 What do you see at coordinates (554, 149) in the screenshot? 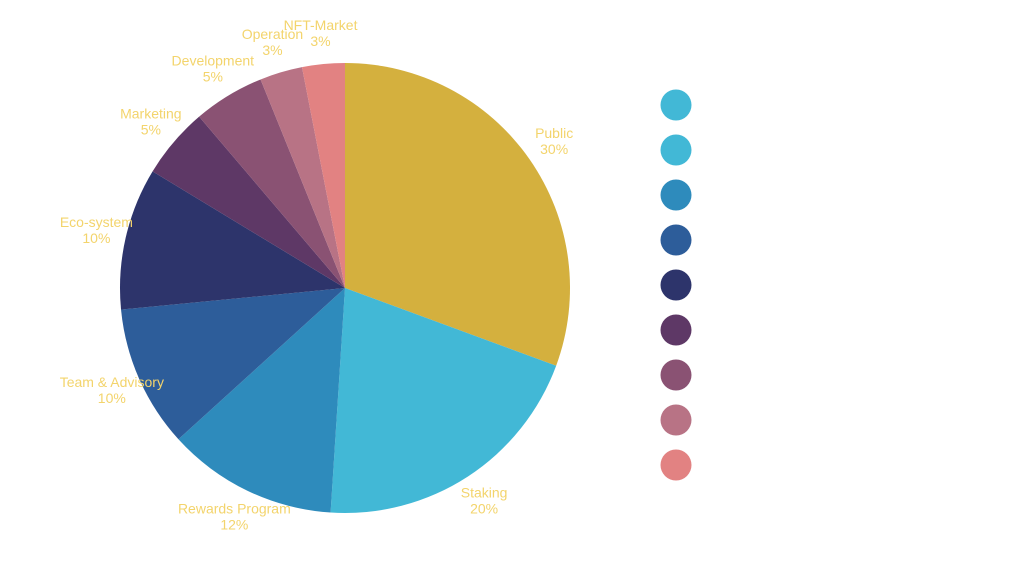
I see `slice-value-label: 30%` at bounding box center [554, 149].